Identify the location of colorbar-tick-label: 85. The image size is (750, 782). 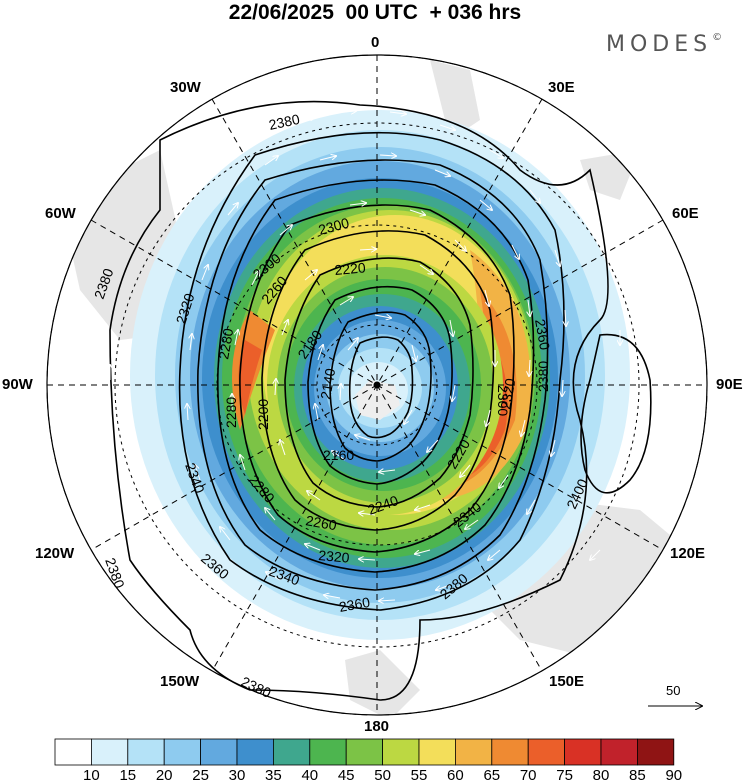
(637, 774).